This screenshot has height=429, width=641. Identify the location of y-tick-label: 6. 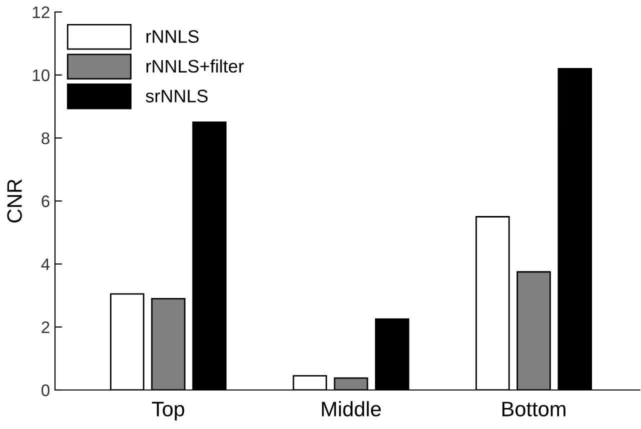
(46, 201).